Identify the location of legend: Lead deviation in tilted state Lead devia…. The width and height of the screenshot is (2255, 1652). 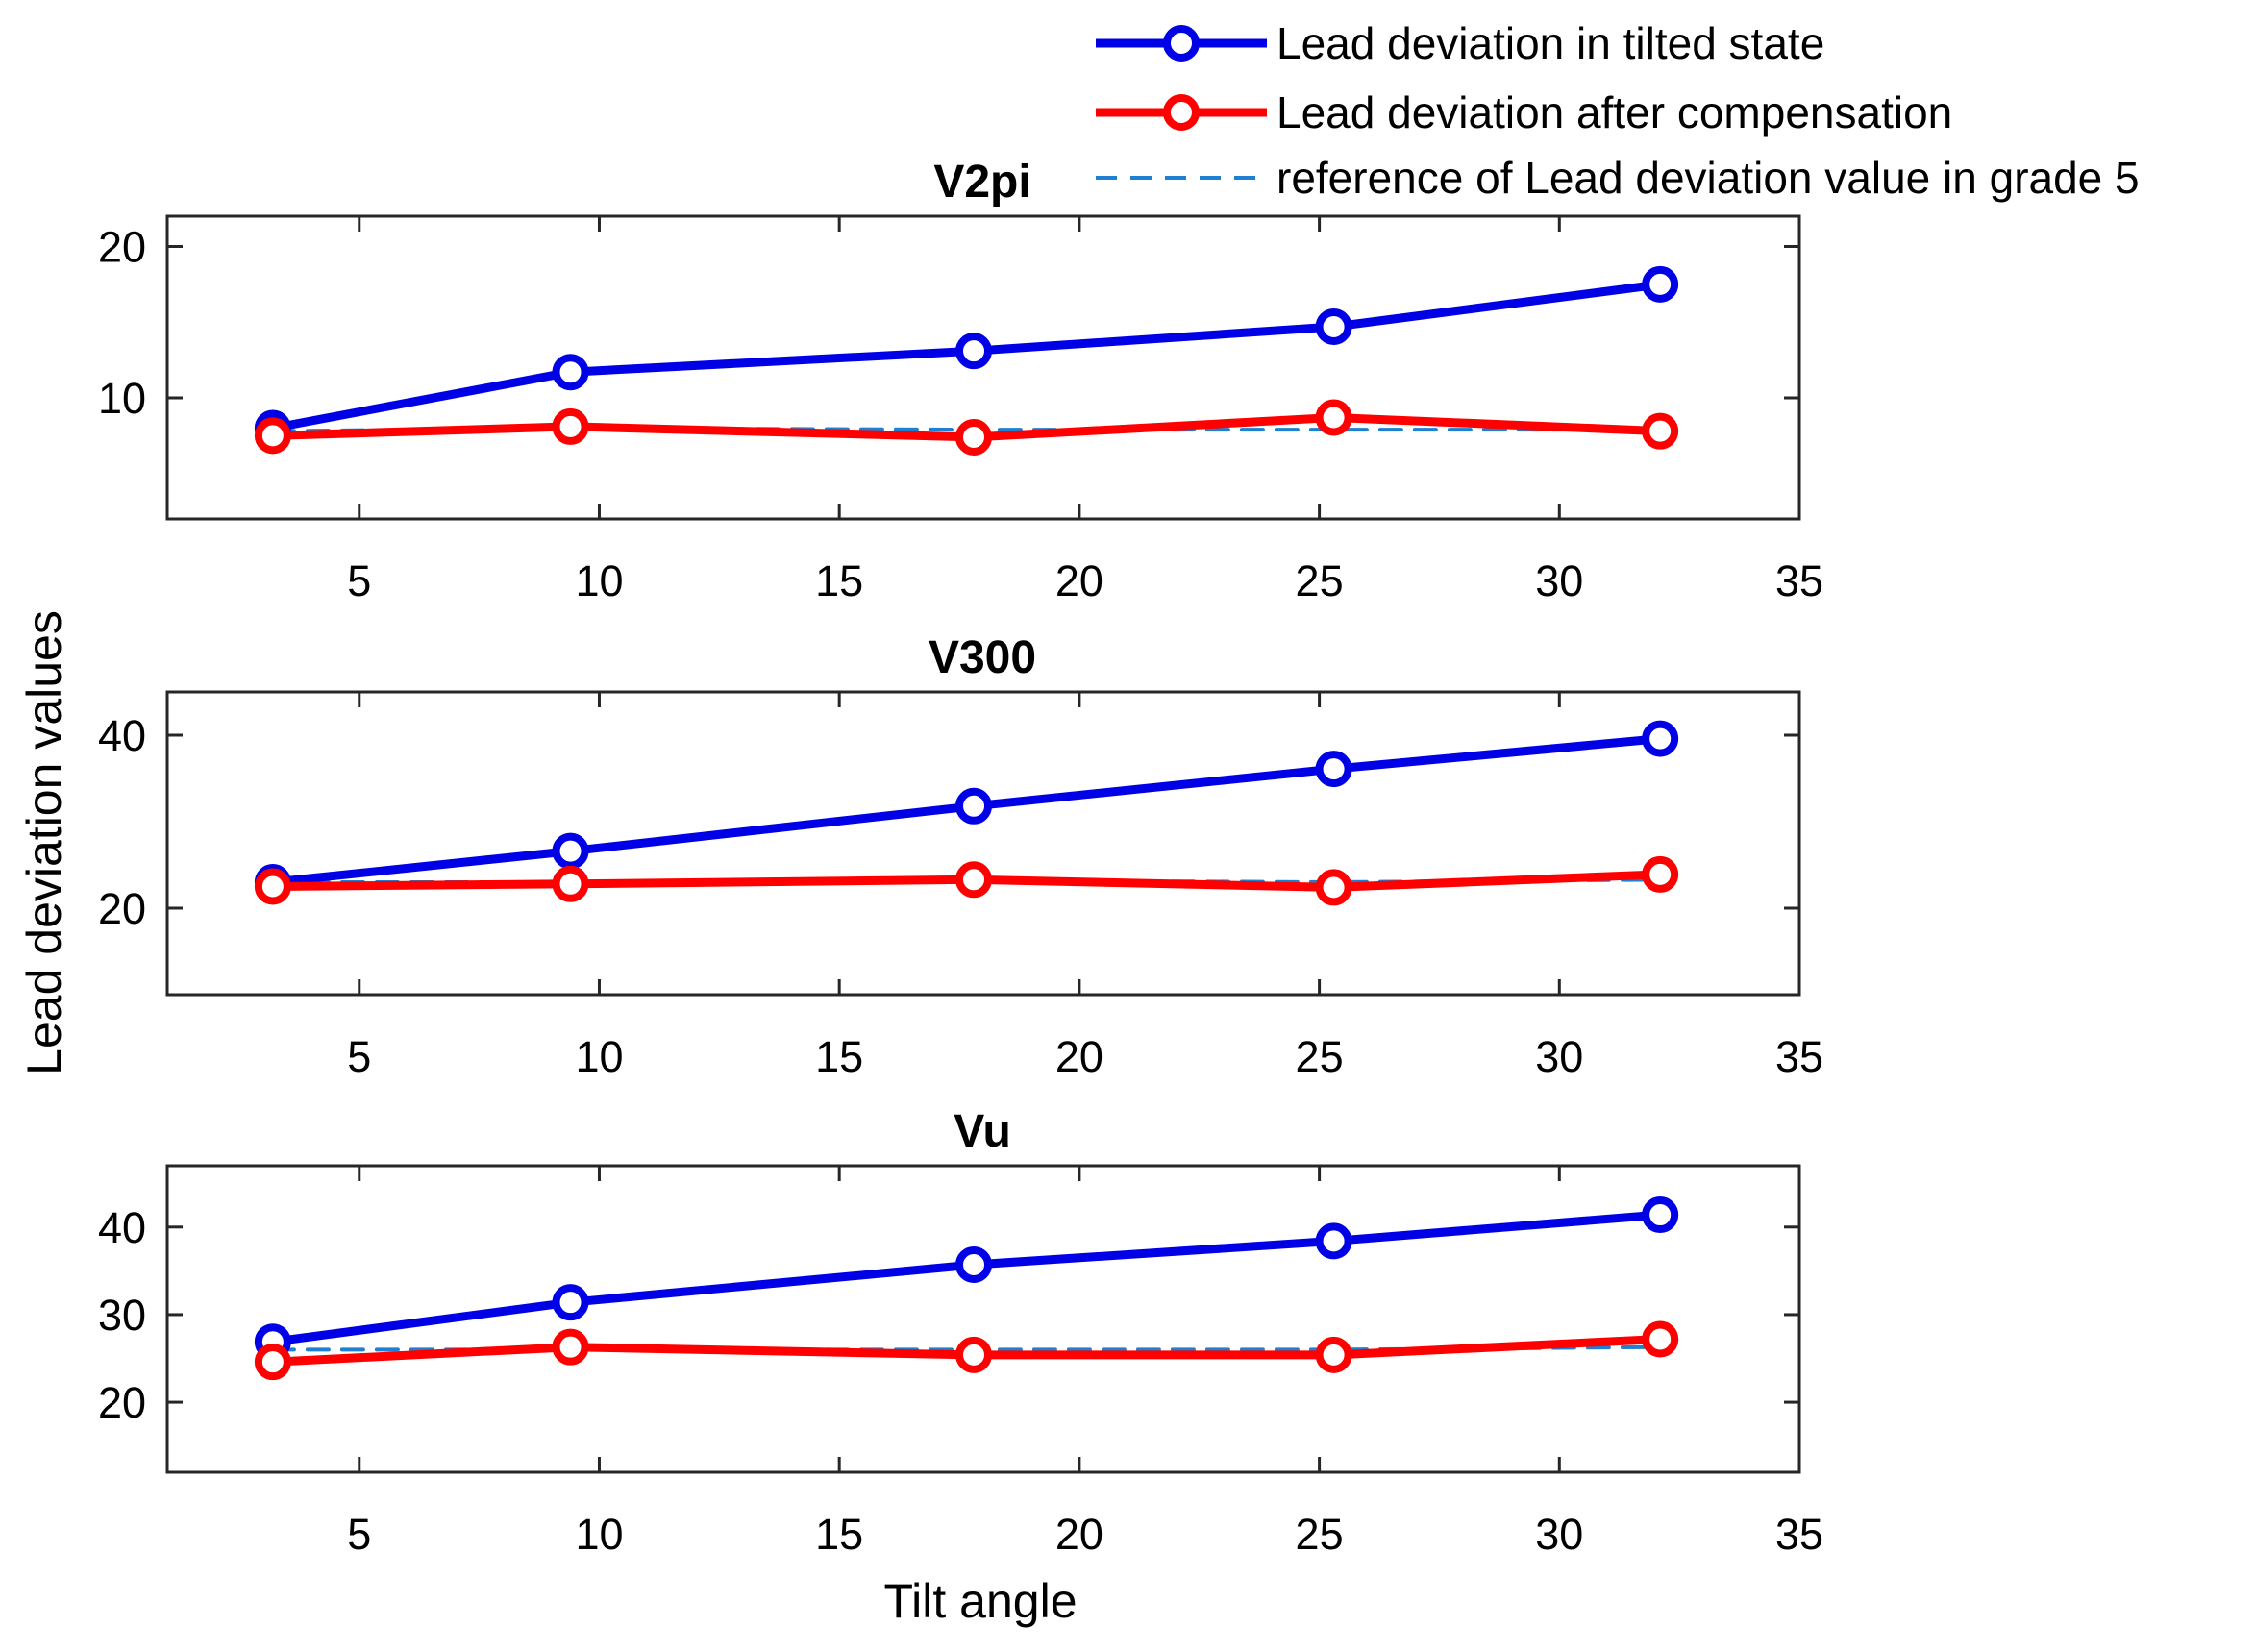
(1618, 110).